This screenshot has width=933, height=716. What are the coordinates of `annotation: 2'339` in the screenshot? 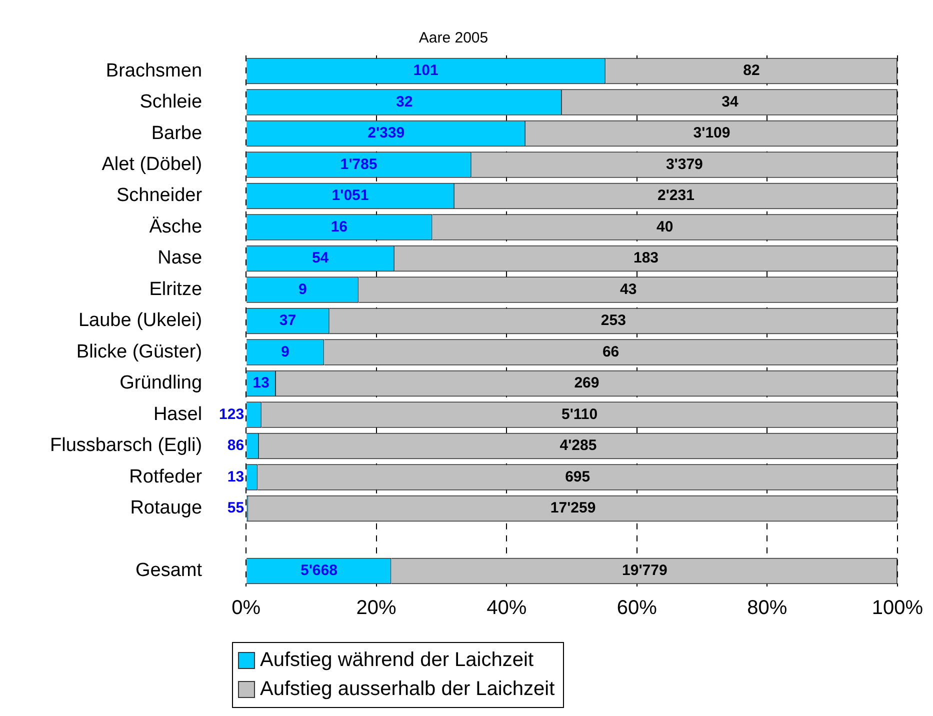 It's located at (386, 133).